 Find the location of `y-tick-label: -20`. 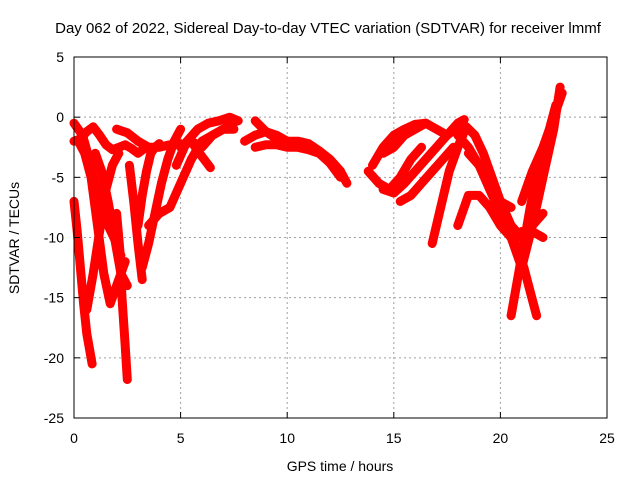

y-tick-label: -20 is located at coordinates (54, 358).